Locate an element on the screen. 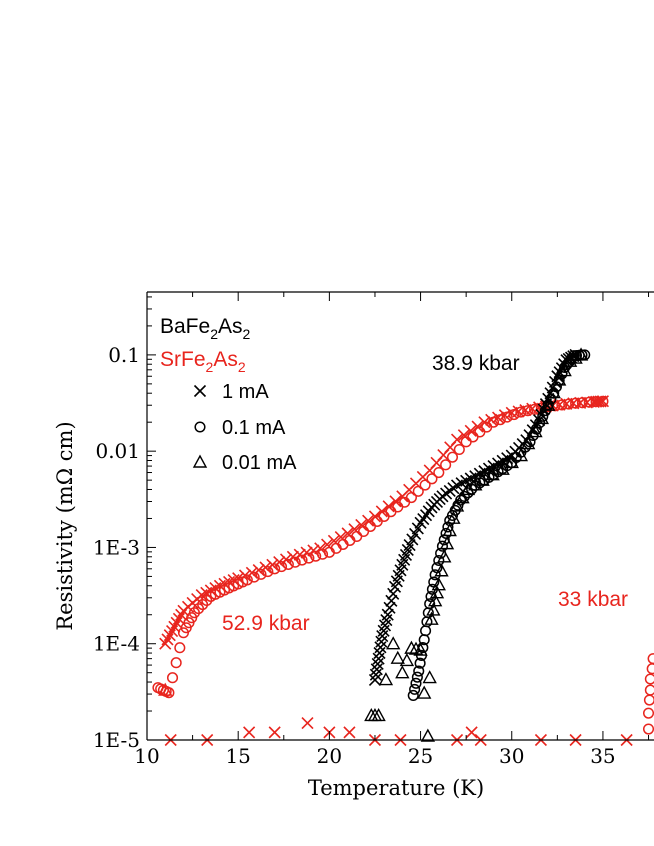  legend-label-0-1ma: 0.1 mA is located at coordinates (254, 428).